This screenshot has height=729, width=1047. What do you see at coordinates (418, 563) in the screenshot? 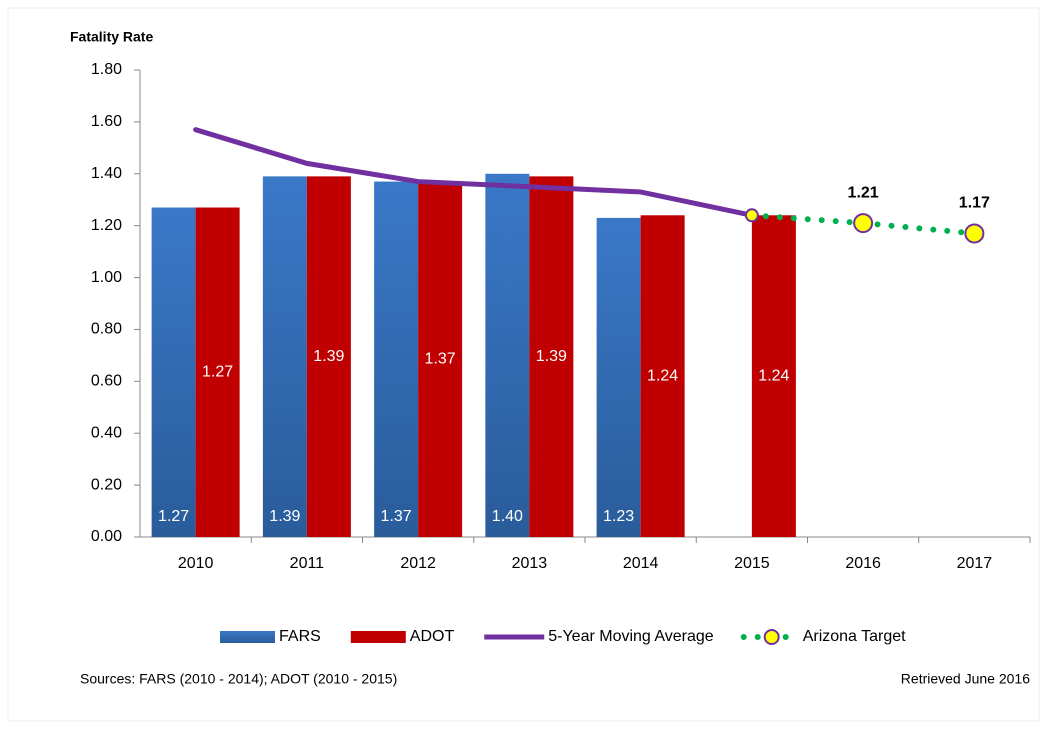
I see `x-tick-label: 2012` at bounding box center [418, 563].